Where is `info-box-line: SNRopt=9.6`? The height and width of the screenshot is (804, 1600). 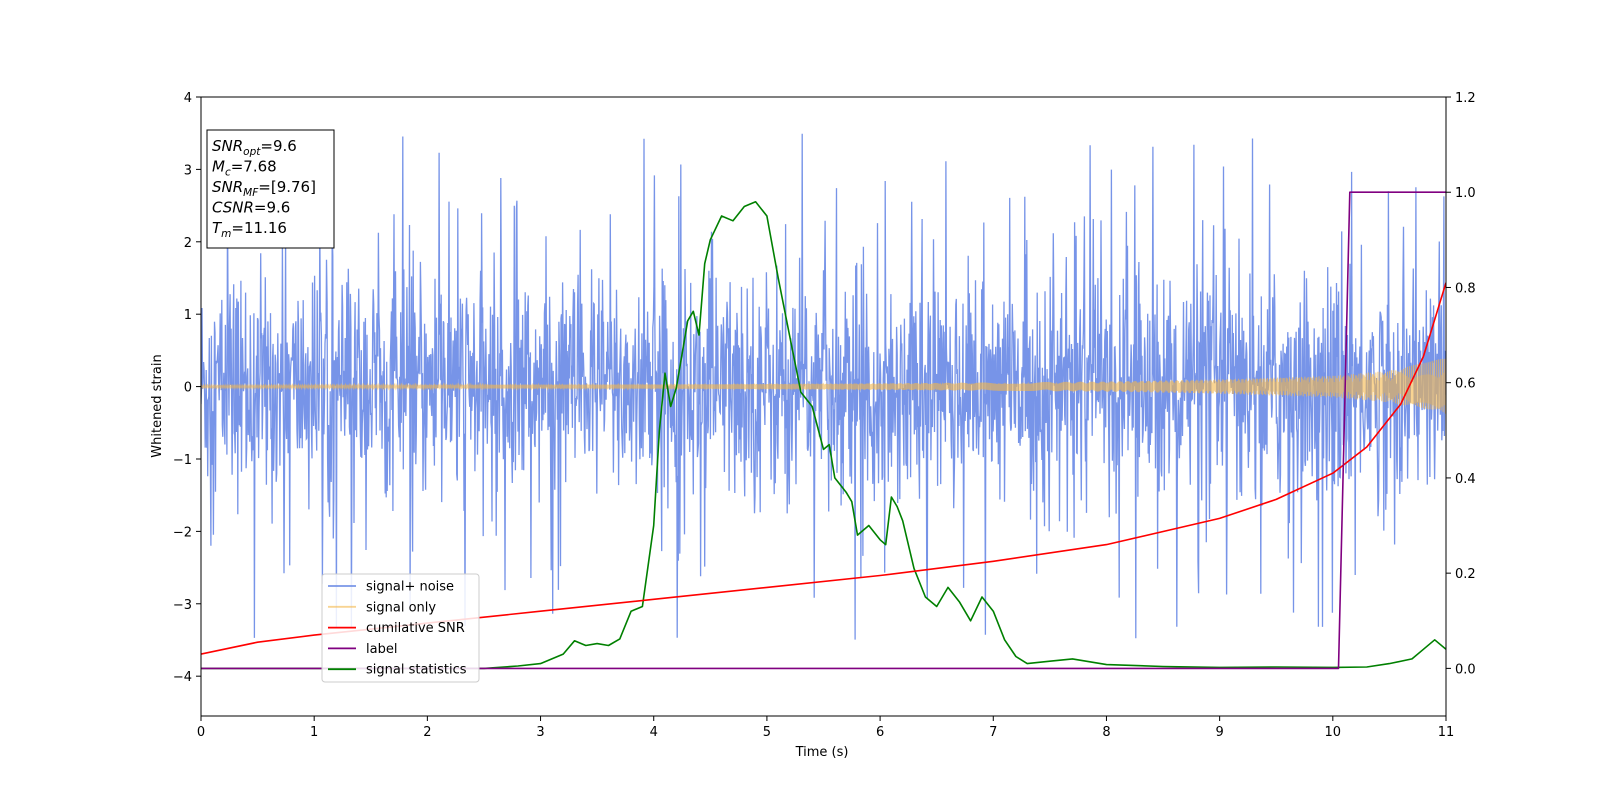 info-box-line: SNRopt=9.6 is located at coordinates (254, 147).